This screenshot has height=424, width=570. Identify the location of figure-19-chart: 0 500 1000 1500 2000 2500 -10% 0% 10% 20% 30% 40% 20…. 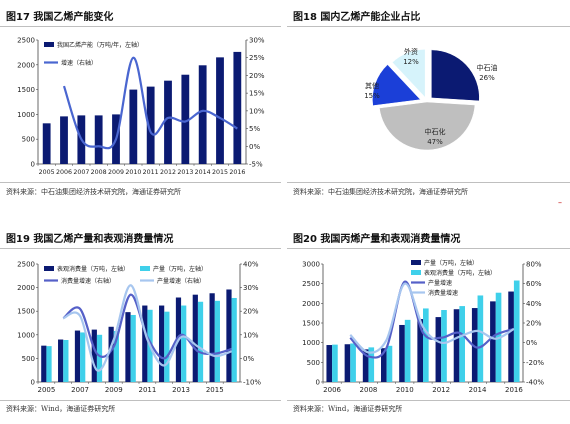
(139, 328).